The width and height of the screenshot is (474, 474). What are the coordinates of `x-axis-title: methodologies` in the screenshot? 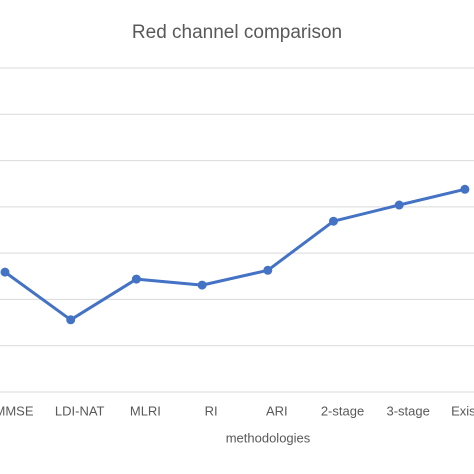 It's located at (268, 437).